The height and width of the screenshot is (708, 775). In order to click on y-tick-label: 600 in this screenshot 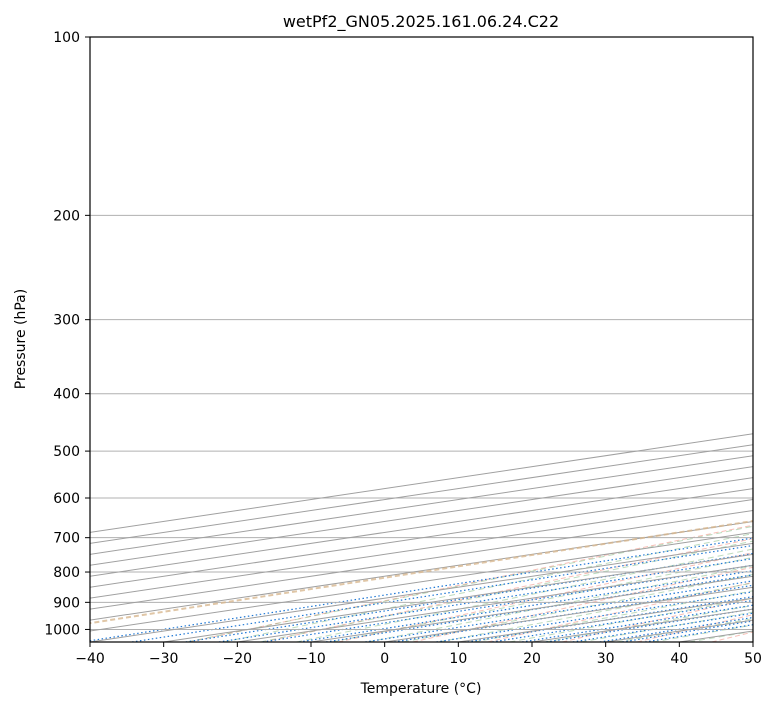, I will do `click(66, 499)`.